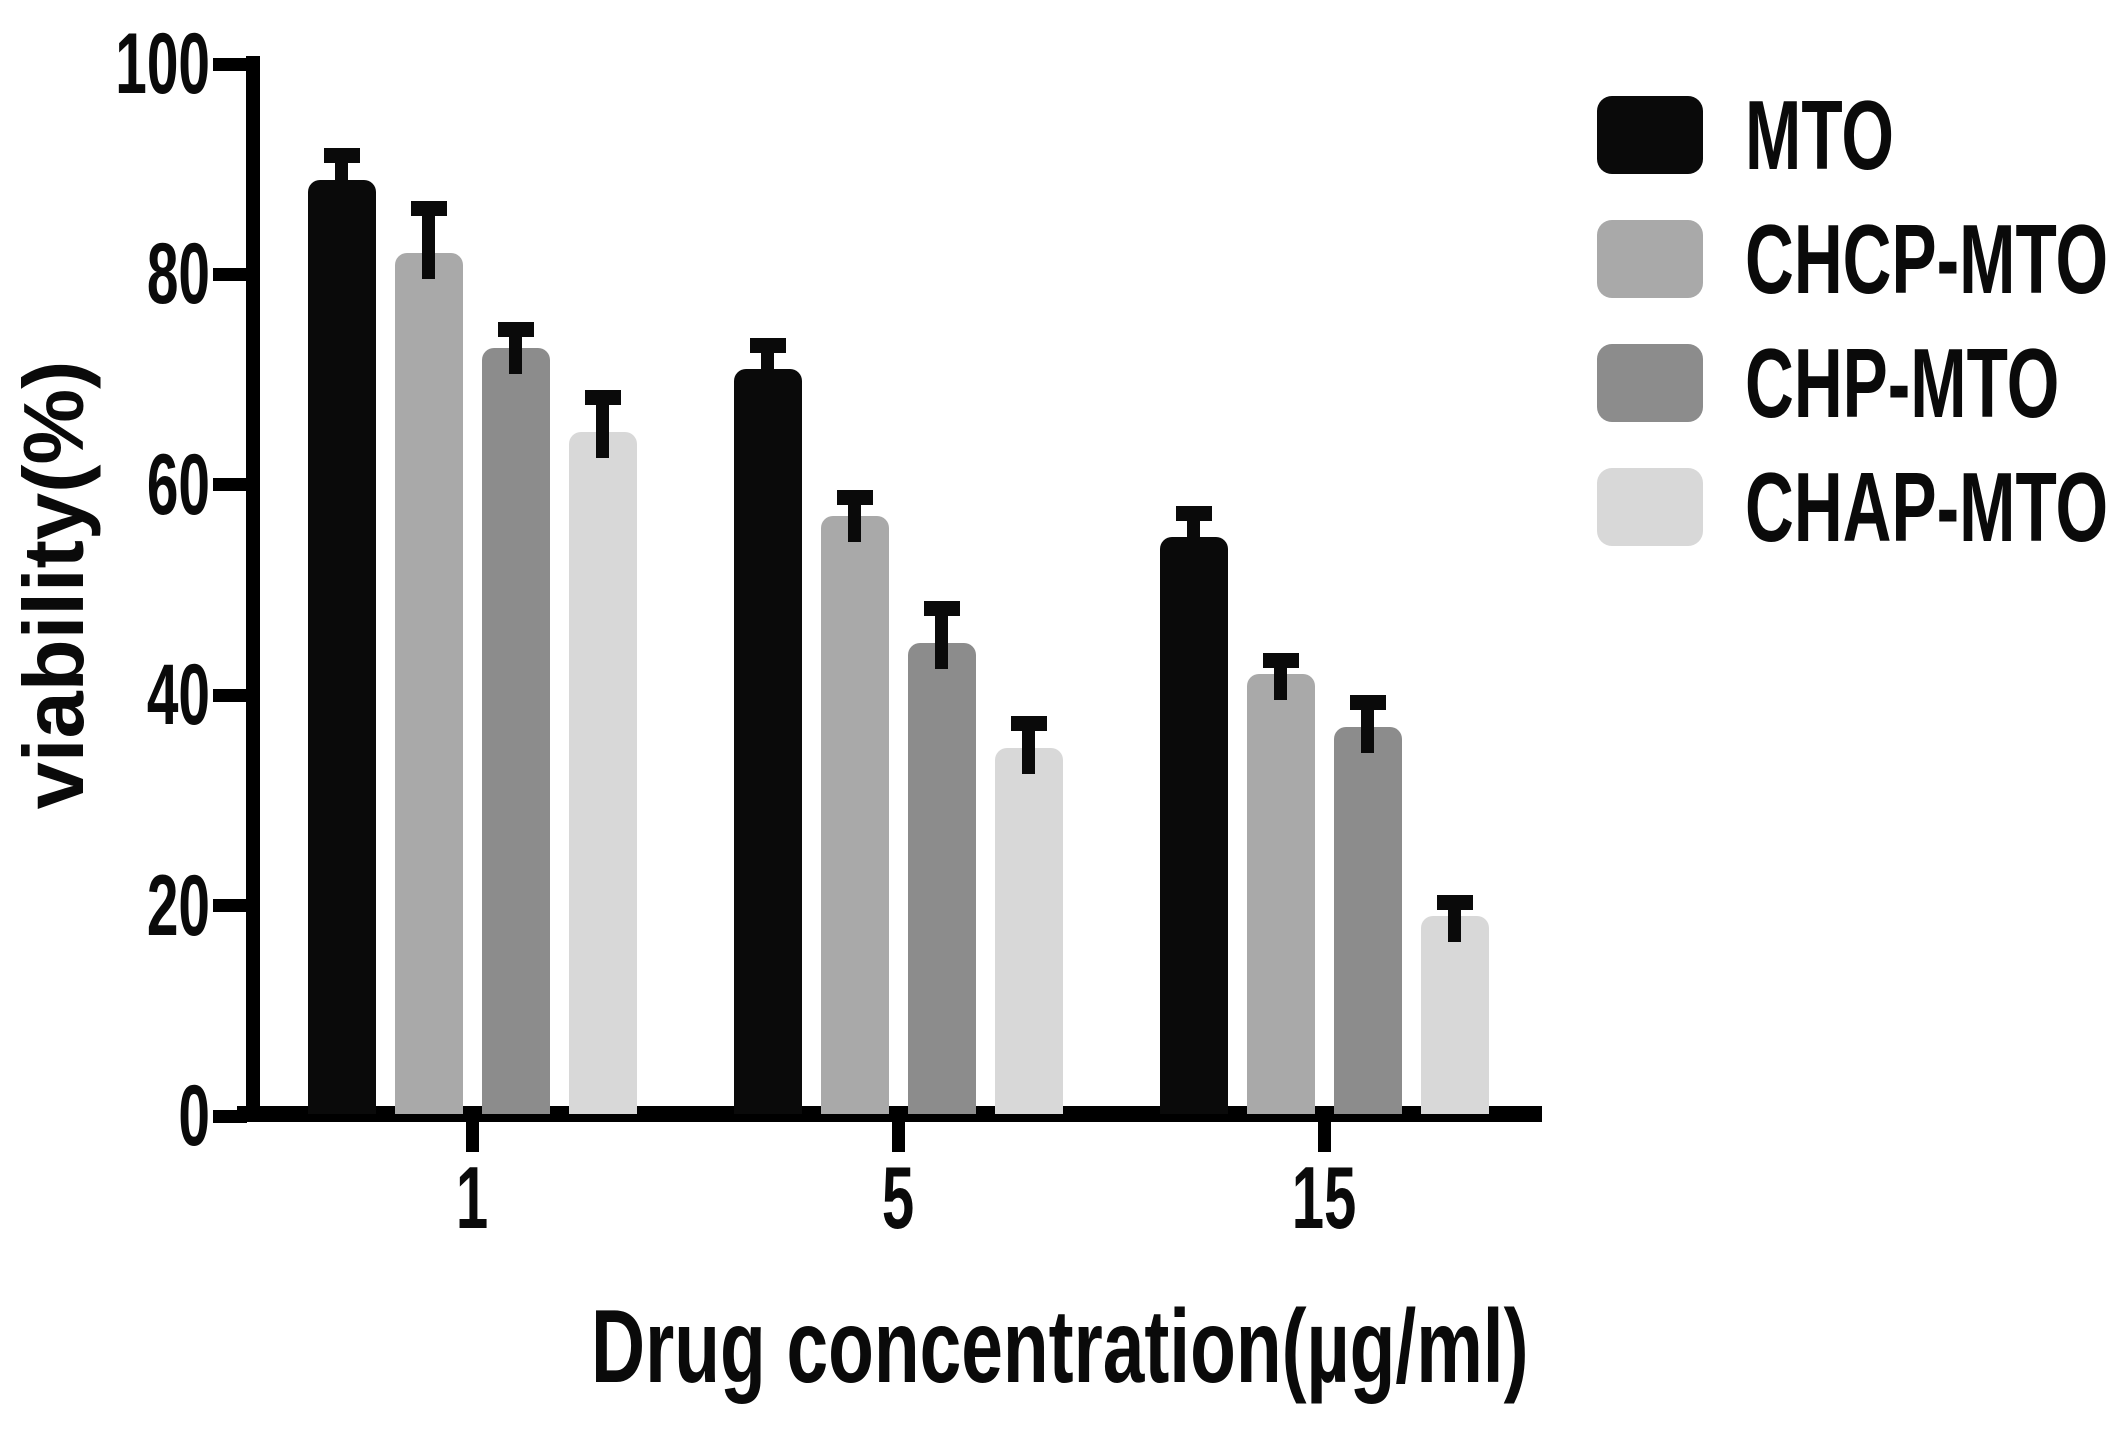  What do you see at coordinates (253, 589) in the screenshot?
I see `y-axis-line` at bounding box center [253, 589].